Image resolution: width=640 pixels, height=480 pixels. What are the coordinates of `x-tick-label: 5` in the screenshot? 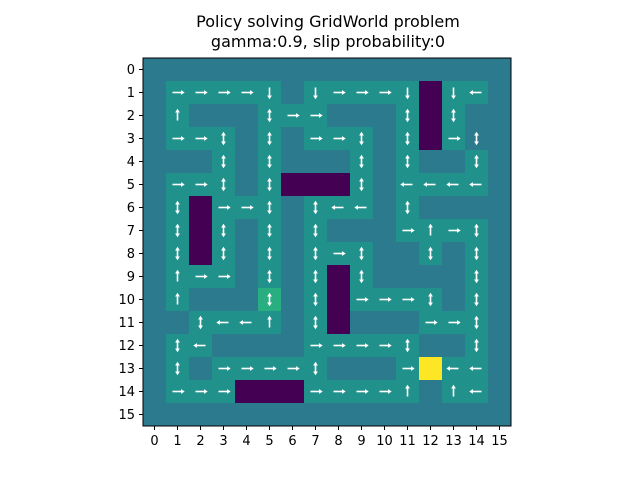 It's located at (269, 441).